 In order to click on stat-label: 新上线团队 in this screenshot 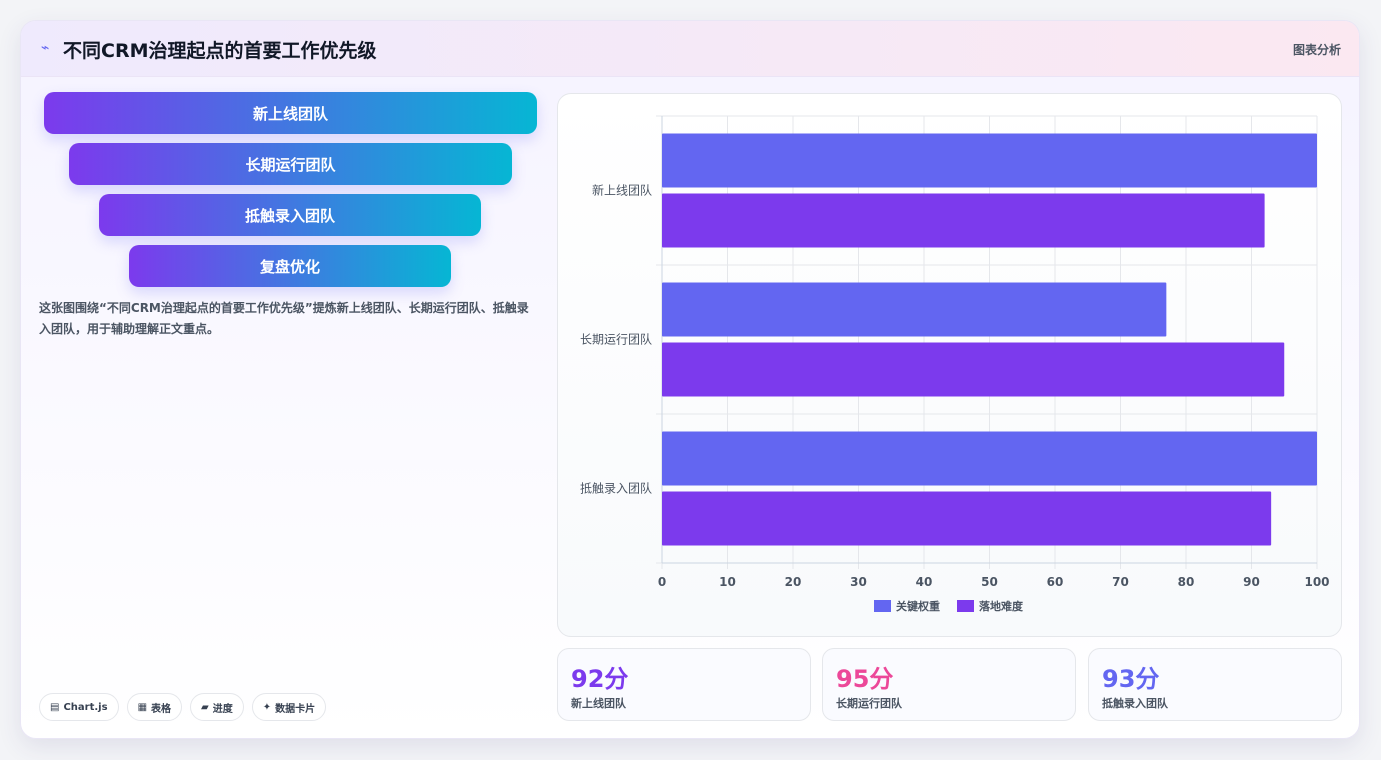, I will do `click(598, 703)`.